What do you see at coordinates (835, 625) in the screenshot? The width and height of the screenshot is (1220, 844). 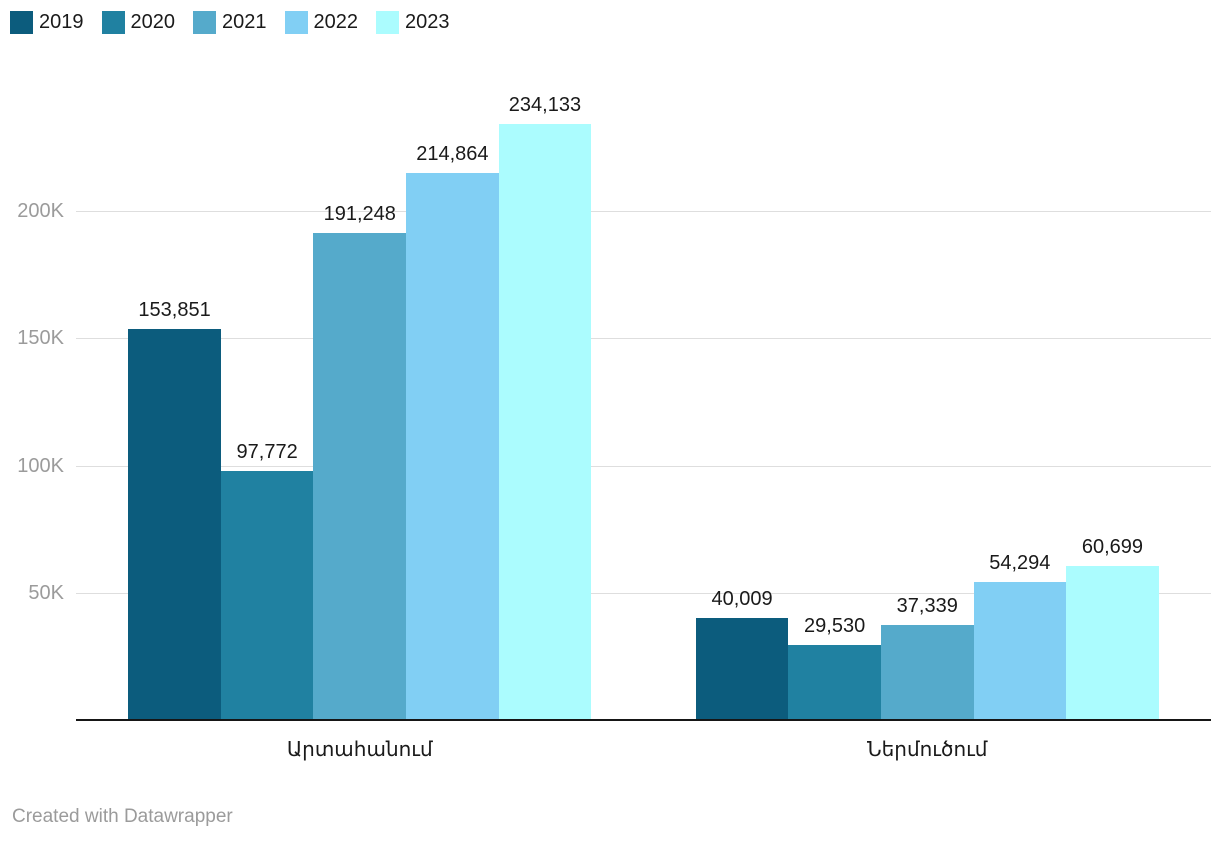 I see `bar-value-label: 29,530` at bounding box center [835, 625].